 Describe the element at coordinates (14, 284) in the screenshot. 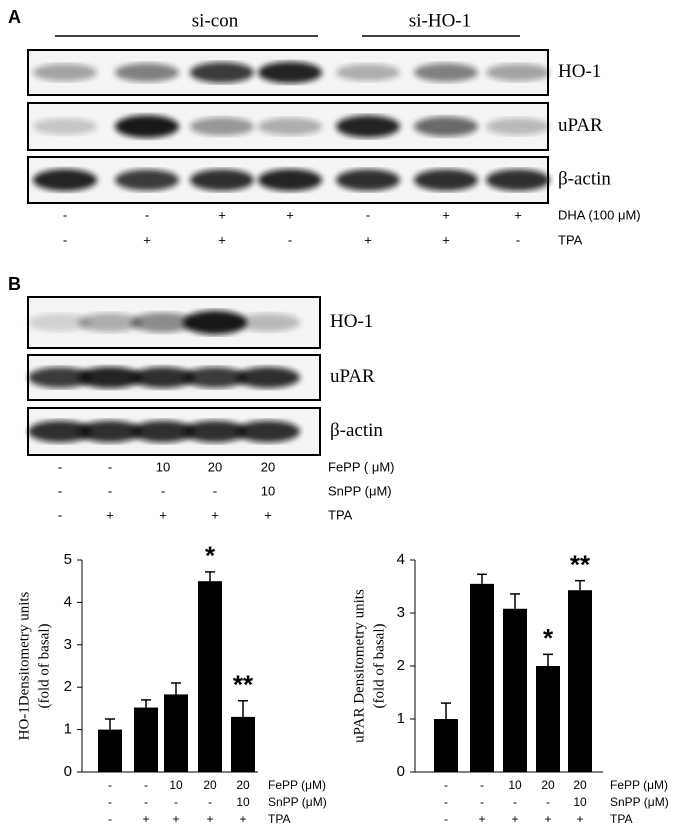

I see `panel-label: B` at that location.